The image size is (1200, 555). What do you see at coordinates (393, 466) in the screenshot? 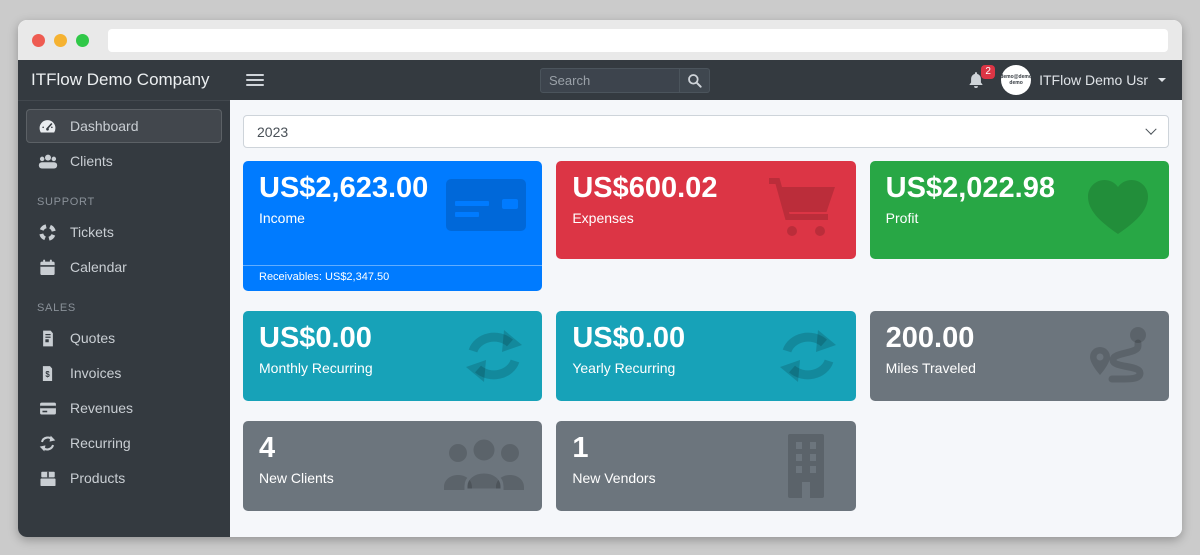
I see `card-new-clients: 4 New Clients` at bounding box center [393, 466].